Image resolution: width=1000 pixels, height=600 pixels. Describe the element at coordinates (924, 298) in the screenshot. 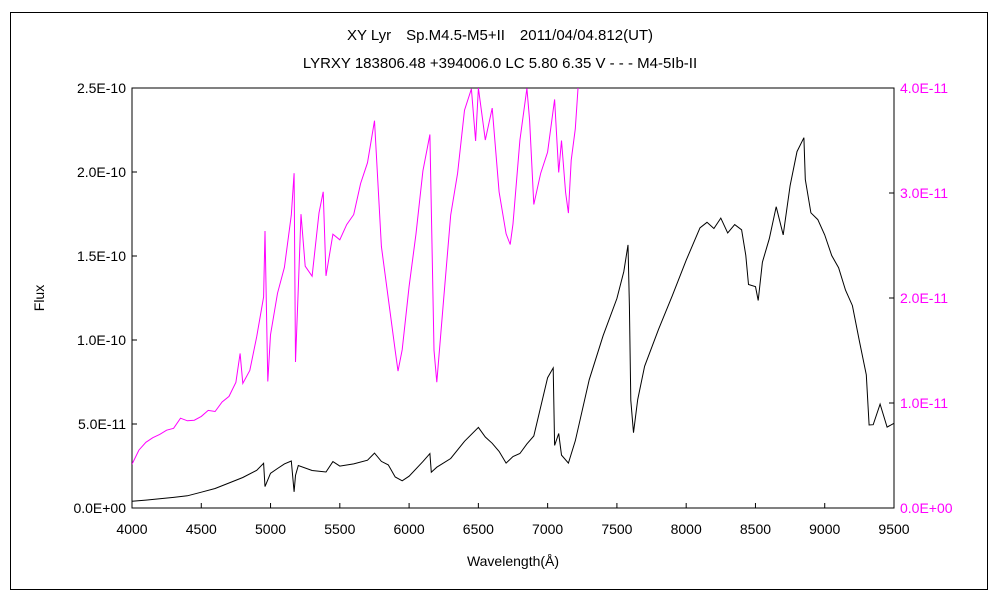

I see `y2-tick-label: 2.0E-11` at that location.